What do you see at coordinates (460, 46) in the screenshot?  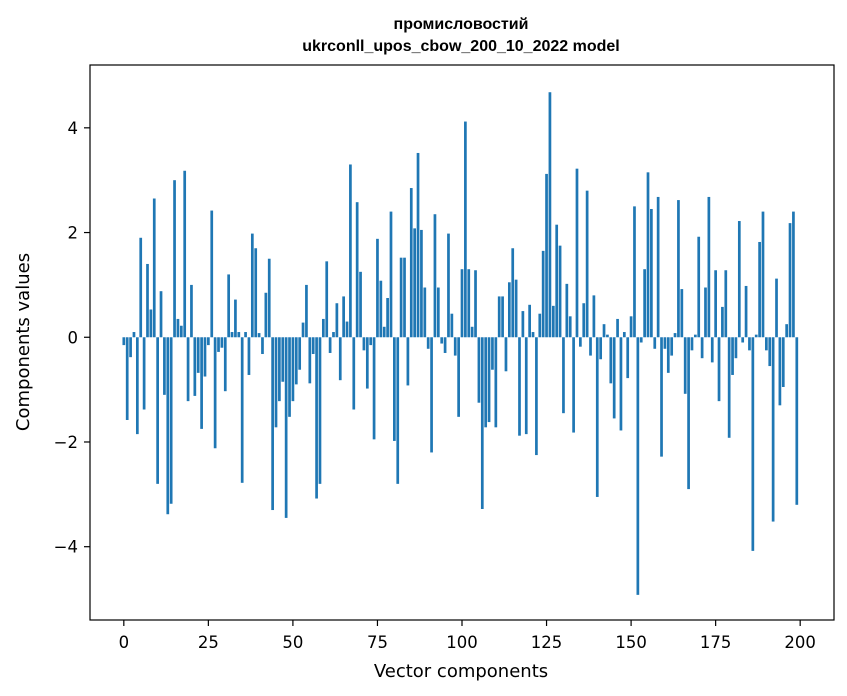 I see `chart-title-line-2: ukrconll_upos_cbow_200_10_2022 model` at bounding box center [460, 46].